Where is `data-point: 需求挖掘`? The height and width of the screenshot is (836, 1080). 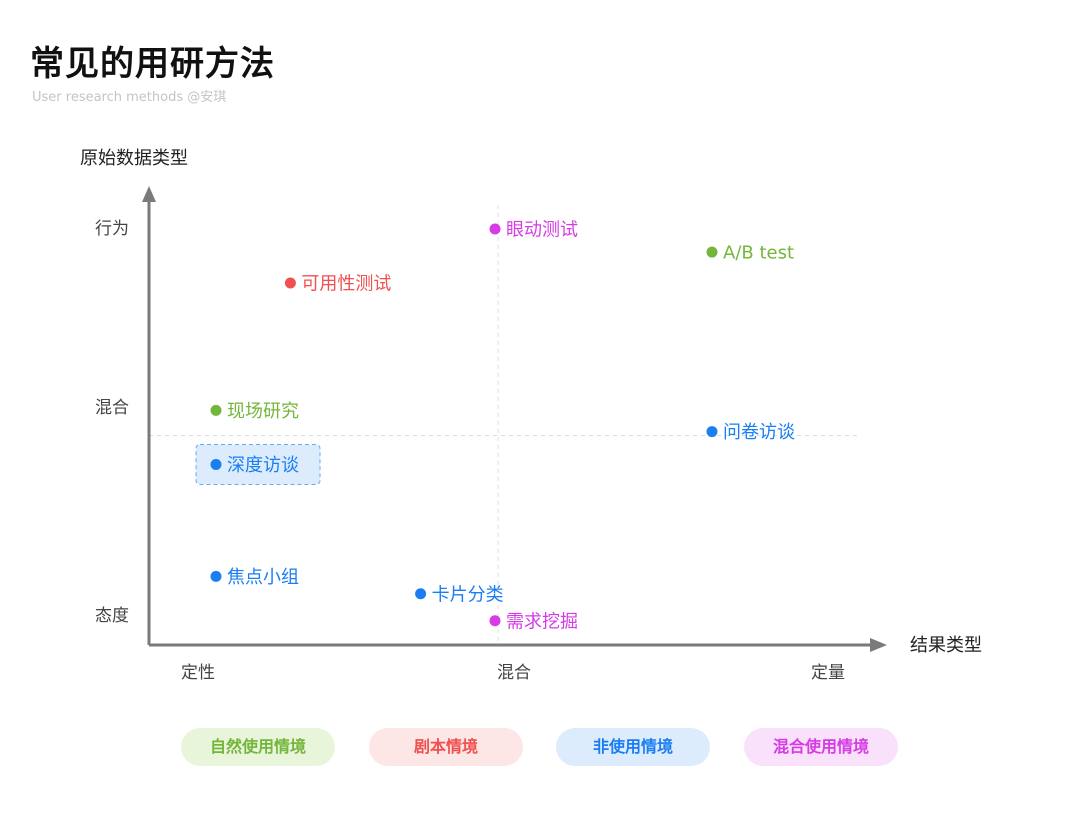 data-point: 需求挖掘 is located at coordinates (534, 621).